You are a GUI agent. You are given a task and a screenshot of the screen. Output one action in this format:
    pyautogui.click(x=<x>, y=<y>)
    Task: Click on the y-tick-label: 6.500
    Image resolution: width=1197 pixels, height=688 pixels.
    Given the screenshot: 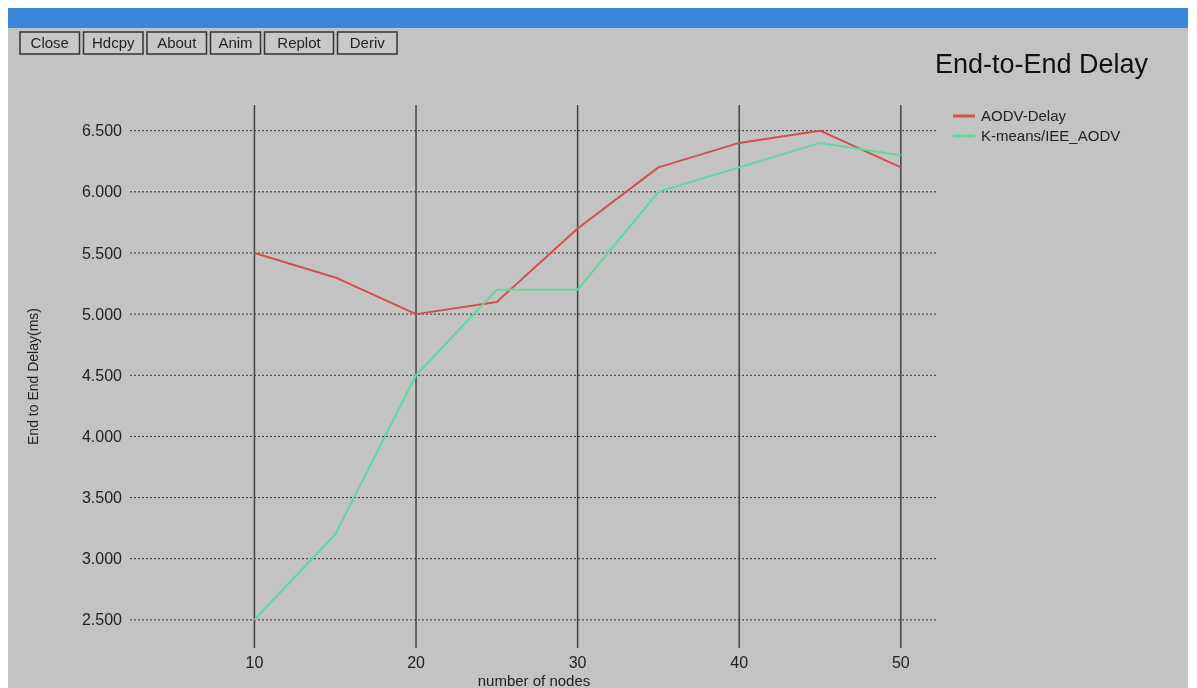 What is the action you would take?
    pyautogui.click(x=102, y=131)
    